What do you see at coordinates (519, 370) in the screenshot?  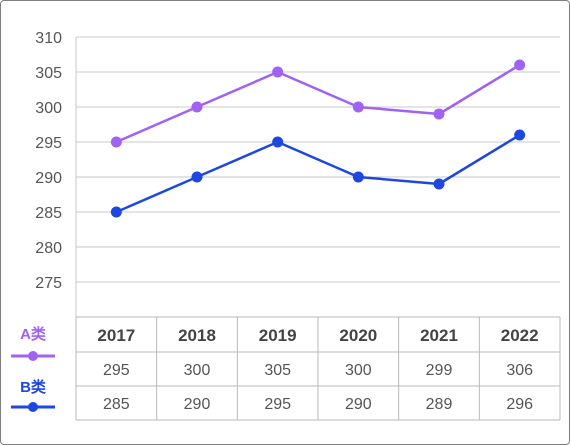 I see `table-cell: 306` at bounding box center [519, 370].